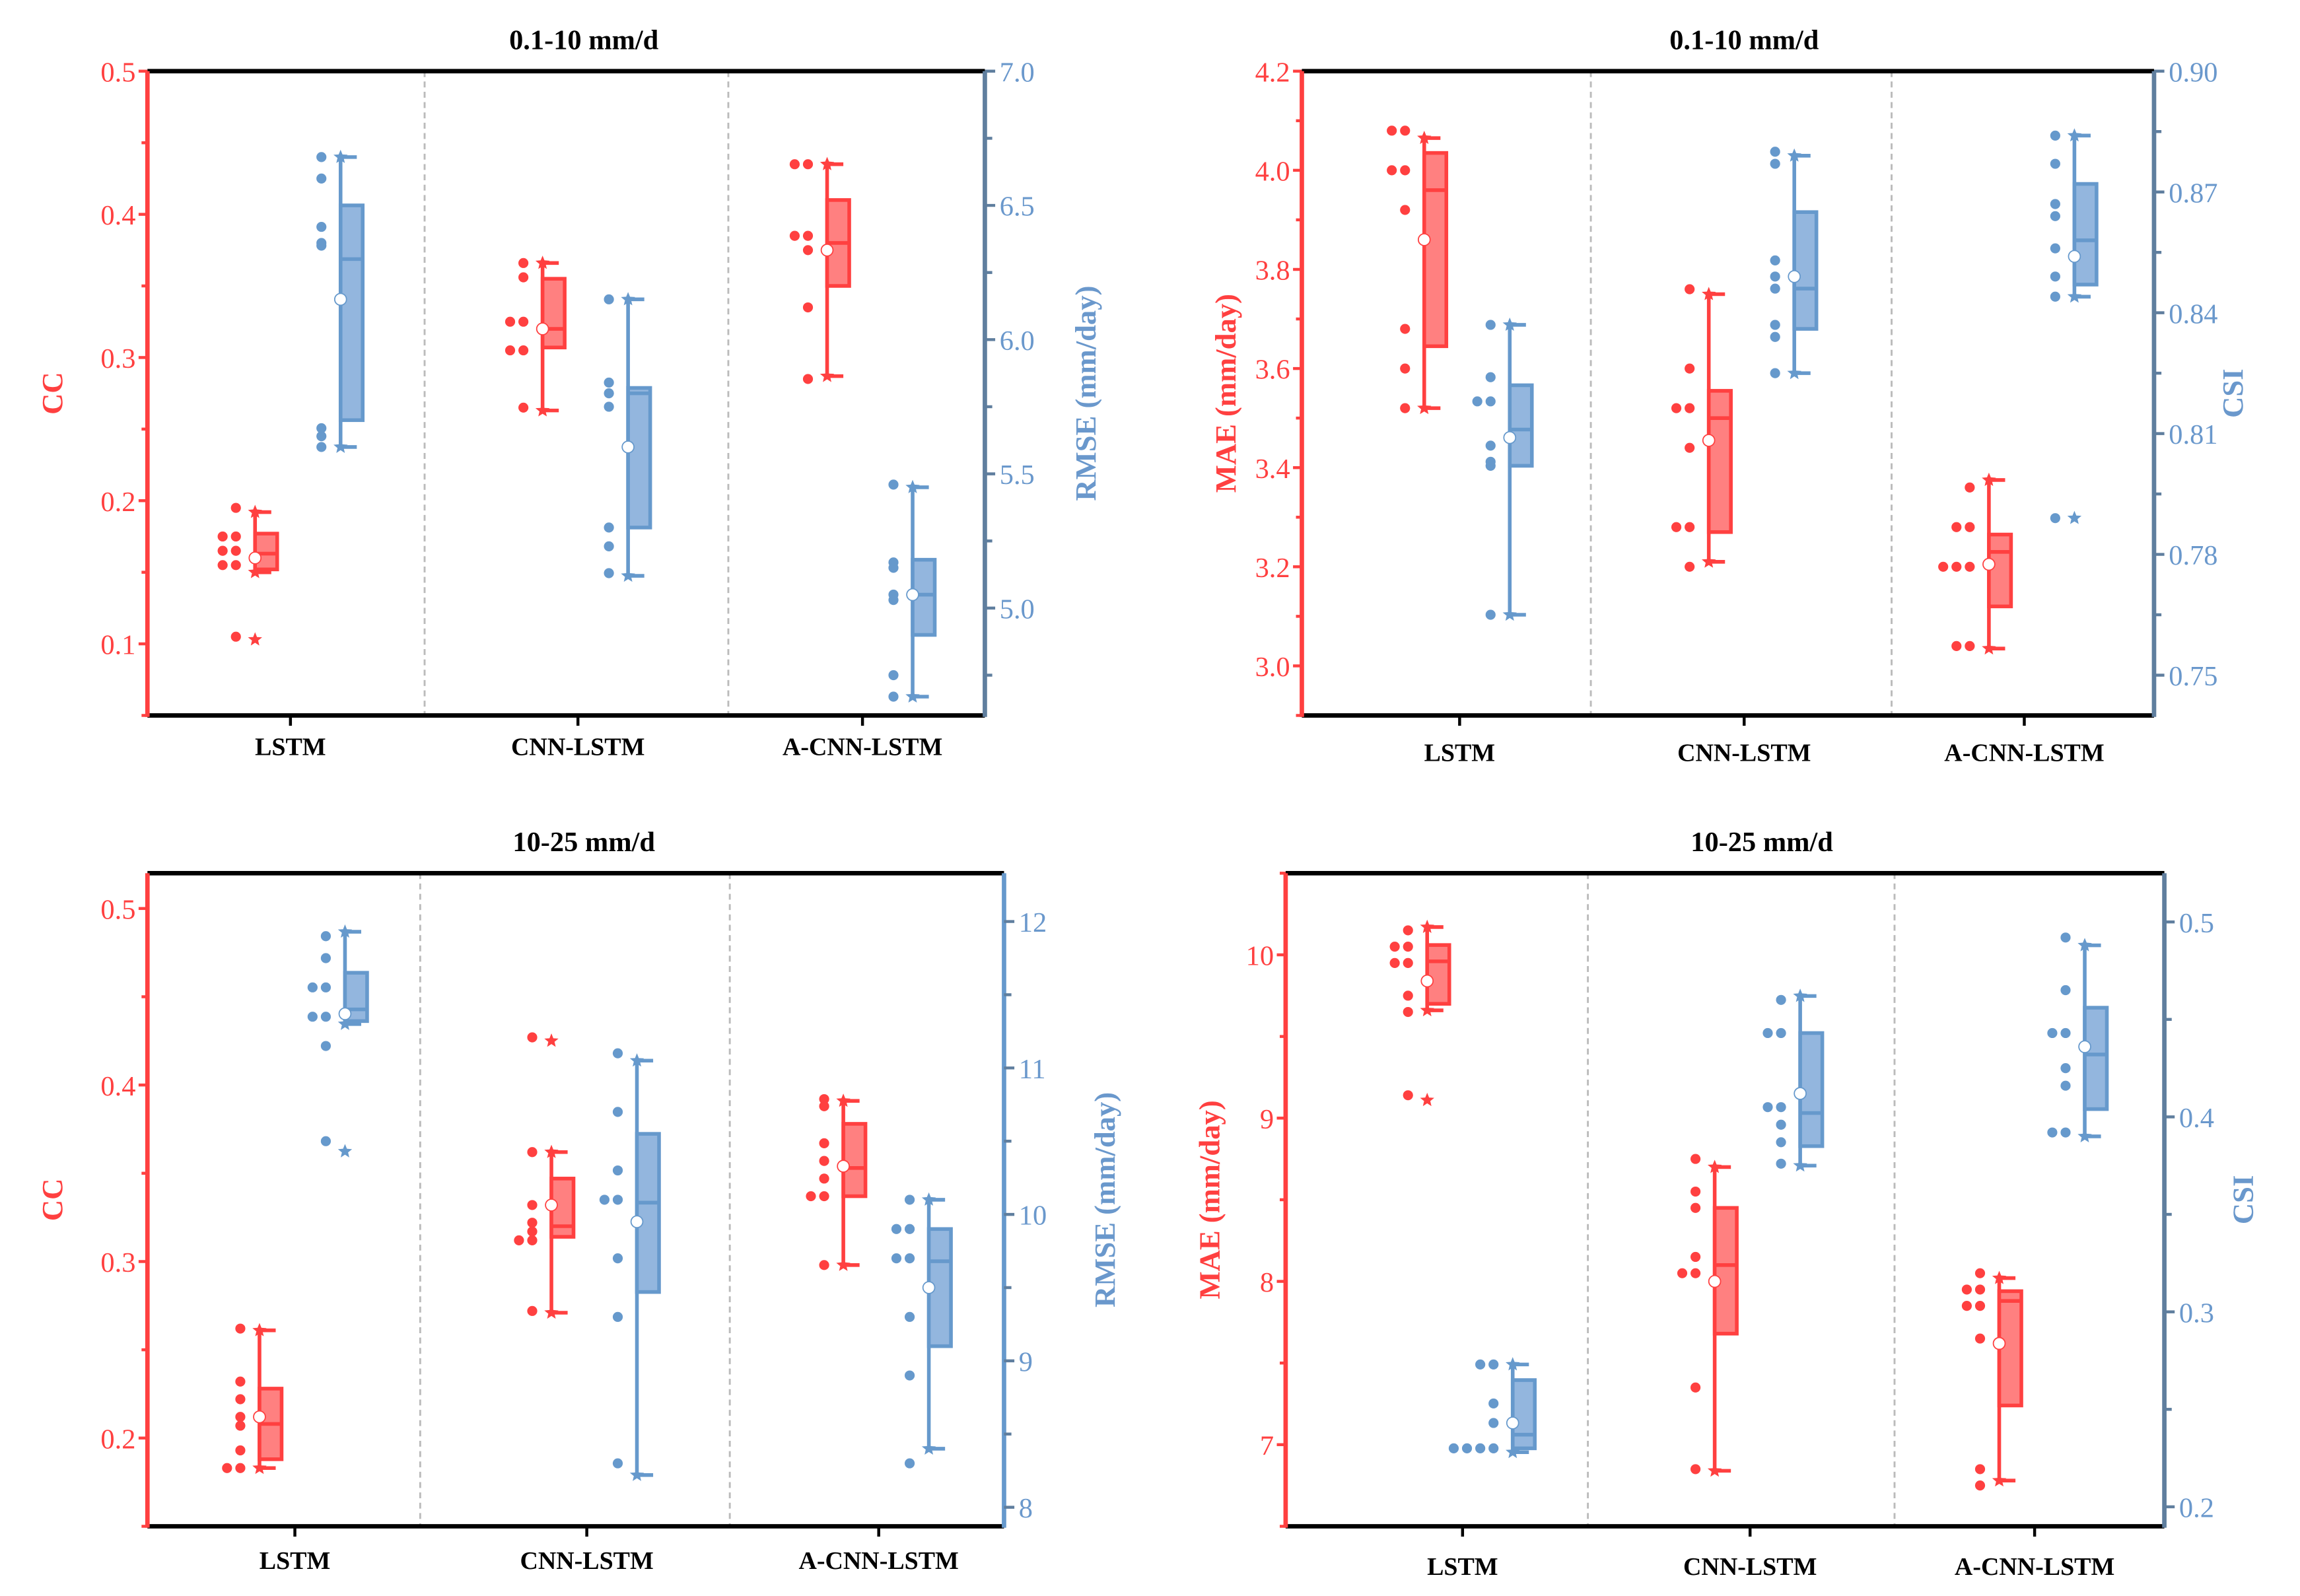 The height and width of the screenshot is (1596, 2300). Describe the element at coordinates (1272, 667) in the screenshot. I see `left-tick-label: 3.0` at that location.